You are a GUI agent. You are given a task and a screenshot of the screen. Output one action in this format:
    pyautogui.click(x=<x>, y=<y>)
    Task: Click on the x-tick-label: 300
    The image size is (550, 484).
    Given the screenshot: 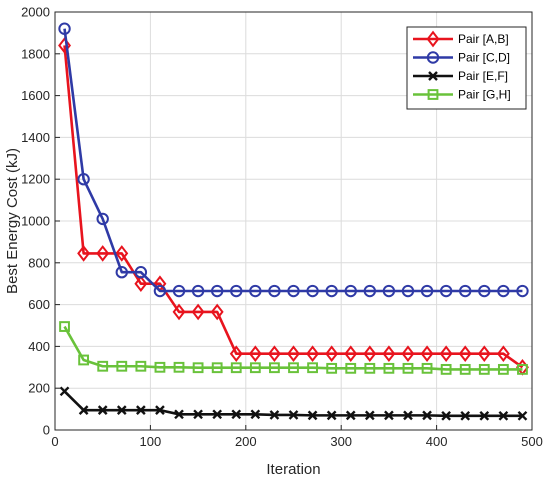 What is the action you would take?
    pyautogui.click(x=341, y=441)
    